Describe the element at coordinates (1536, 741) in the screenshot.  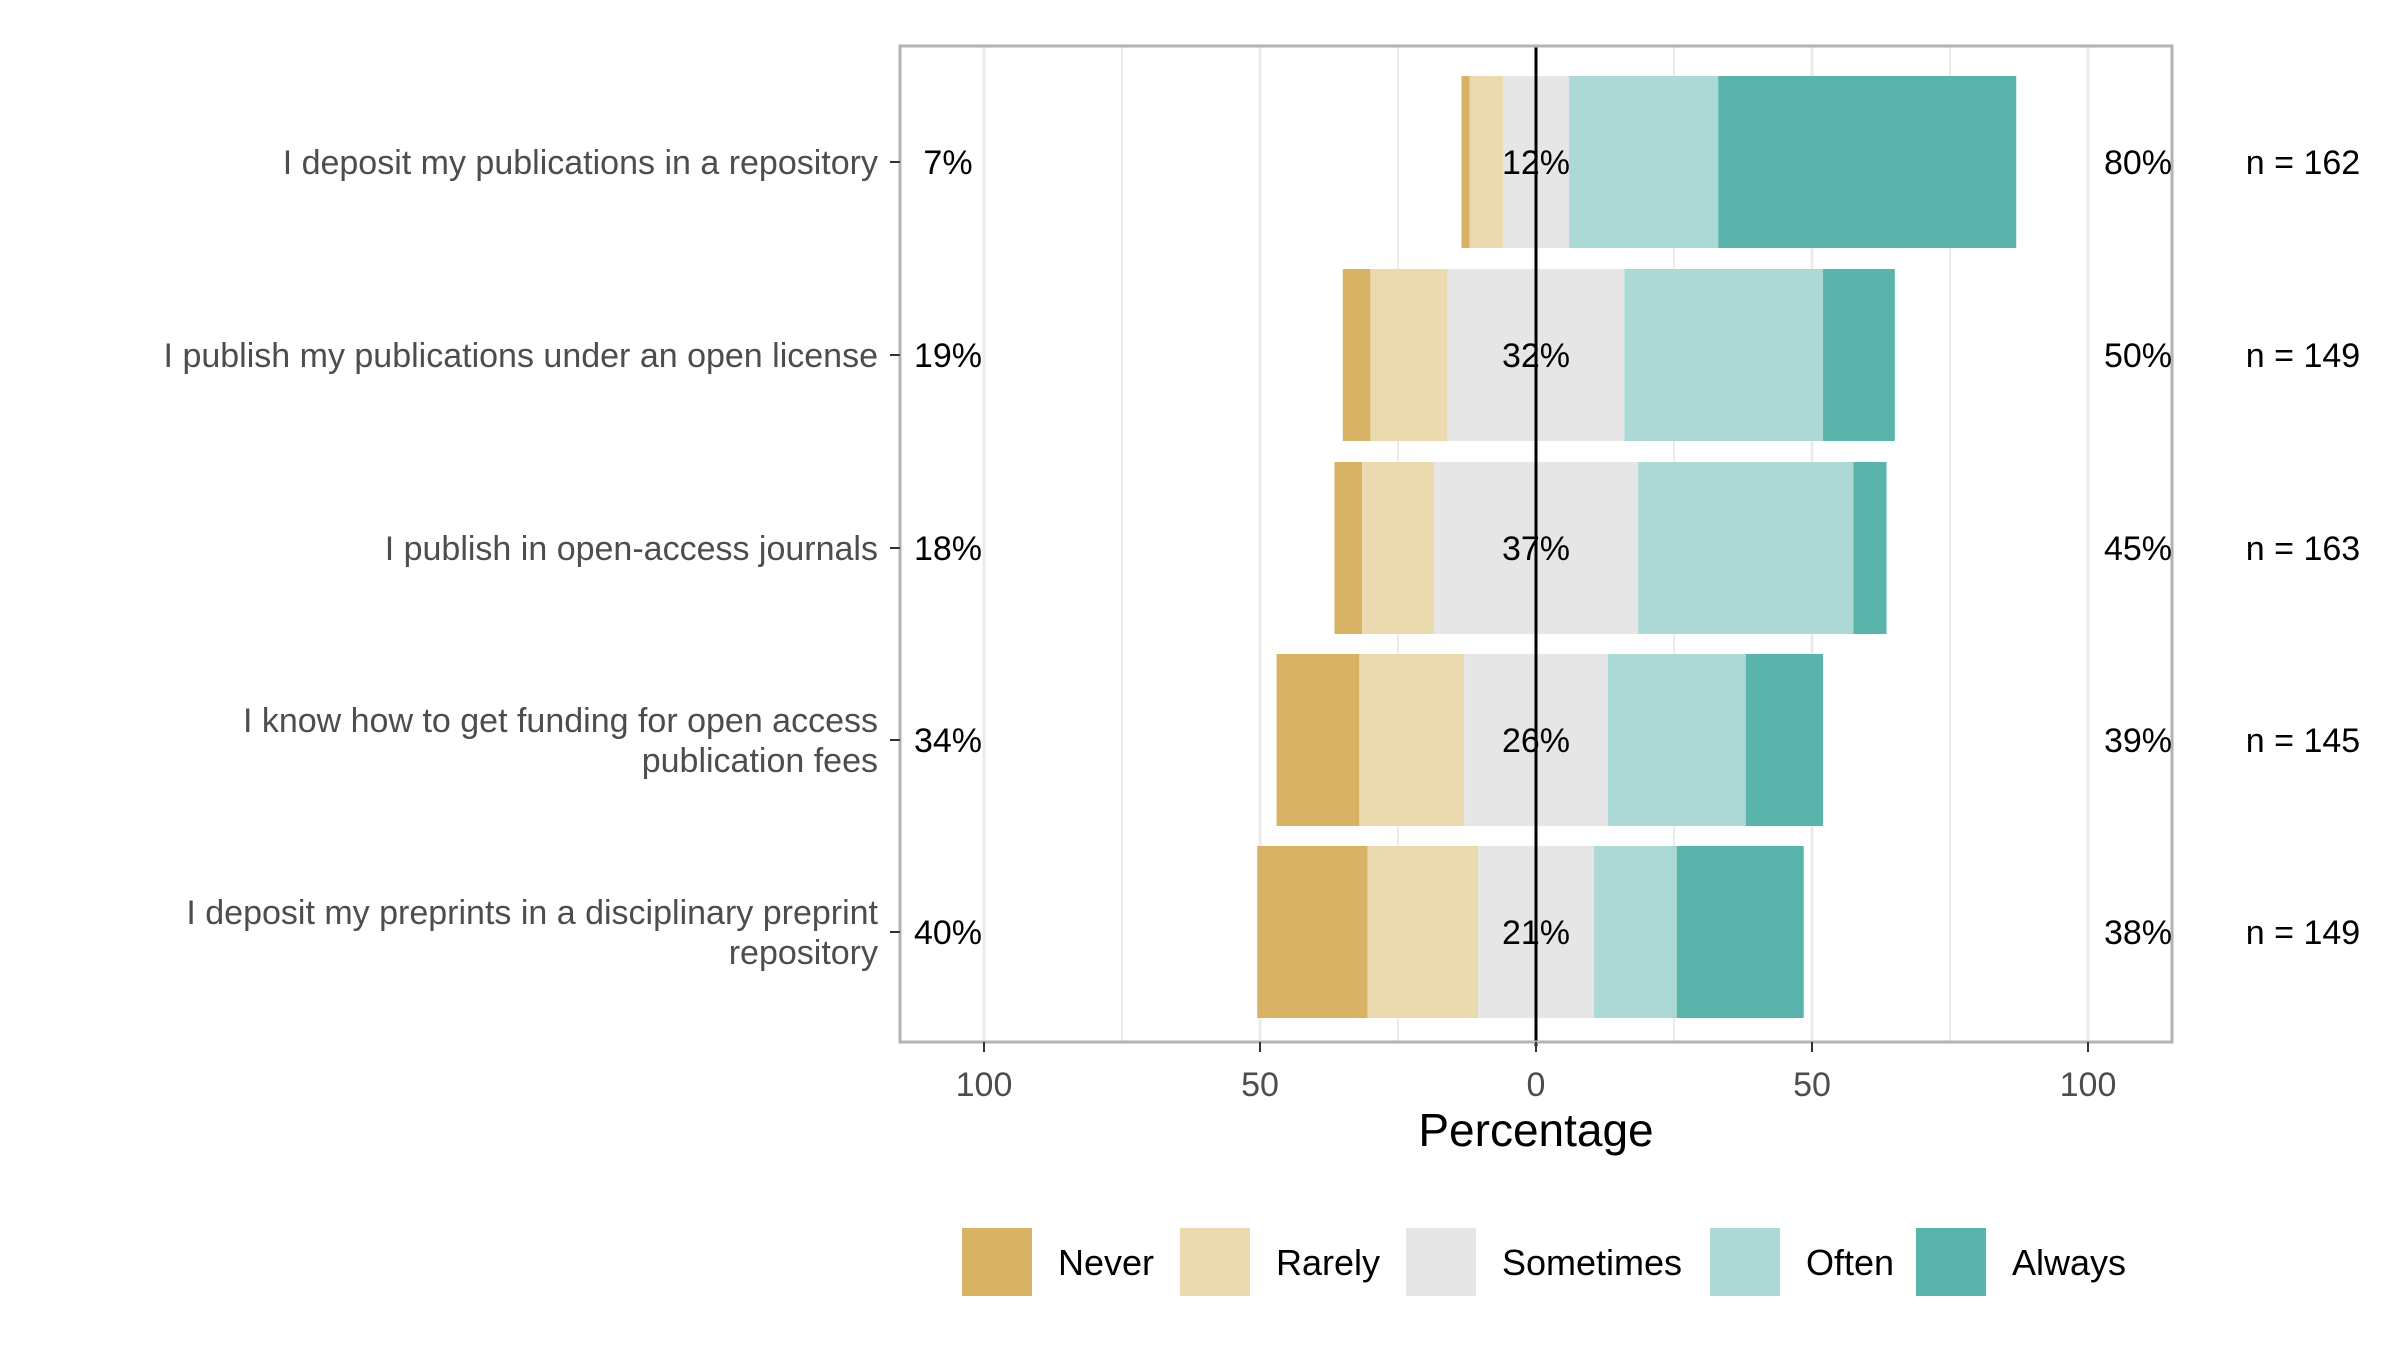
I see `center-percent-label: 26%` at that location.